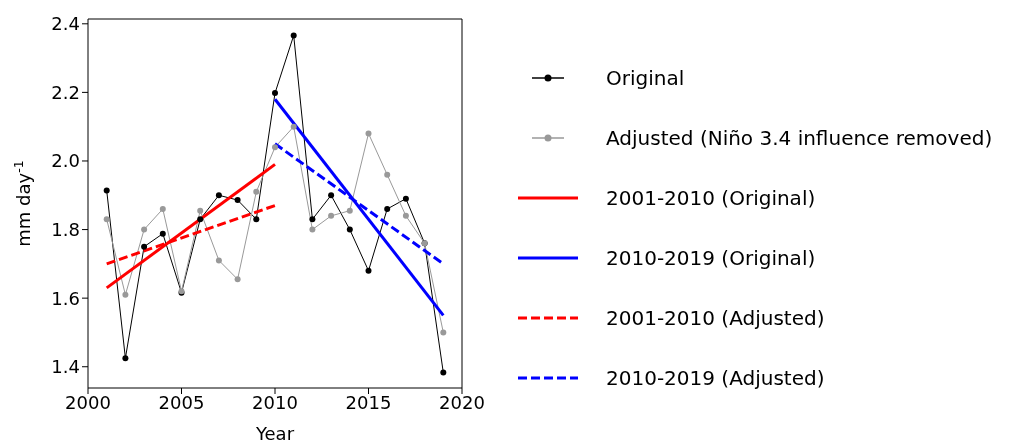 The image size is (1019, 448). I want to click on y-tick-label: 1.4, so click(65, 367).